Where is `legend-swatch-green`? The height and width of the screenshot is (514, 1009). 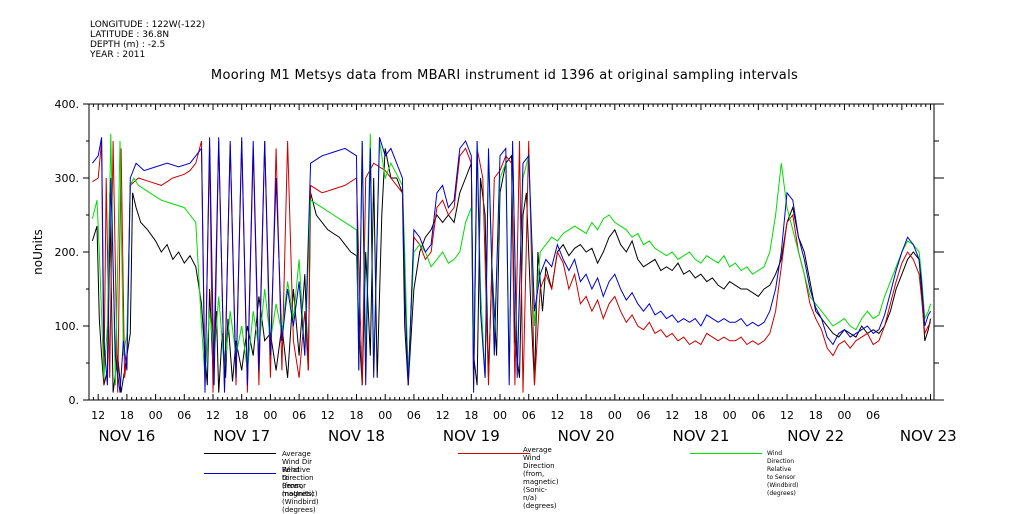
legend-swatch-green is located at coordinates (726, 453).